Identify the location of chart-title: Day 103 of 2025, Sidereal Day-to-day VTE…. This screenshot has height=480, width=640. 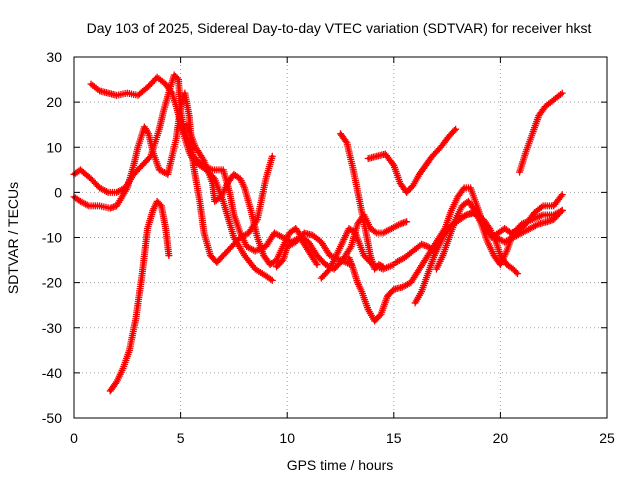
(339, 28).